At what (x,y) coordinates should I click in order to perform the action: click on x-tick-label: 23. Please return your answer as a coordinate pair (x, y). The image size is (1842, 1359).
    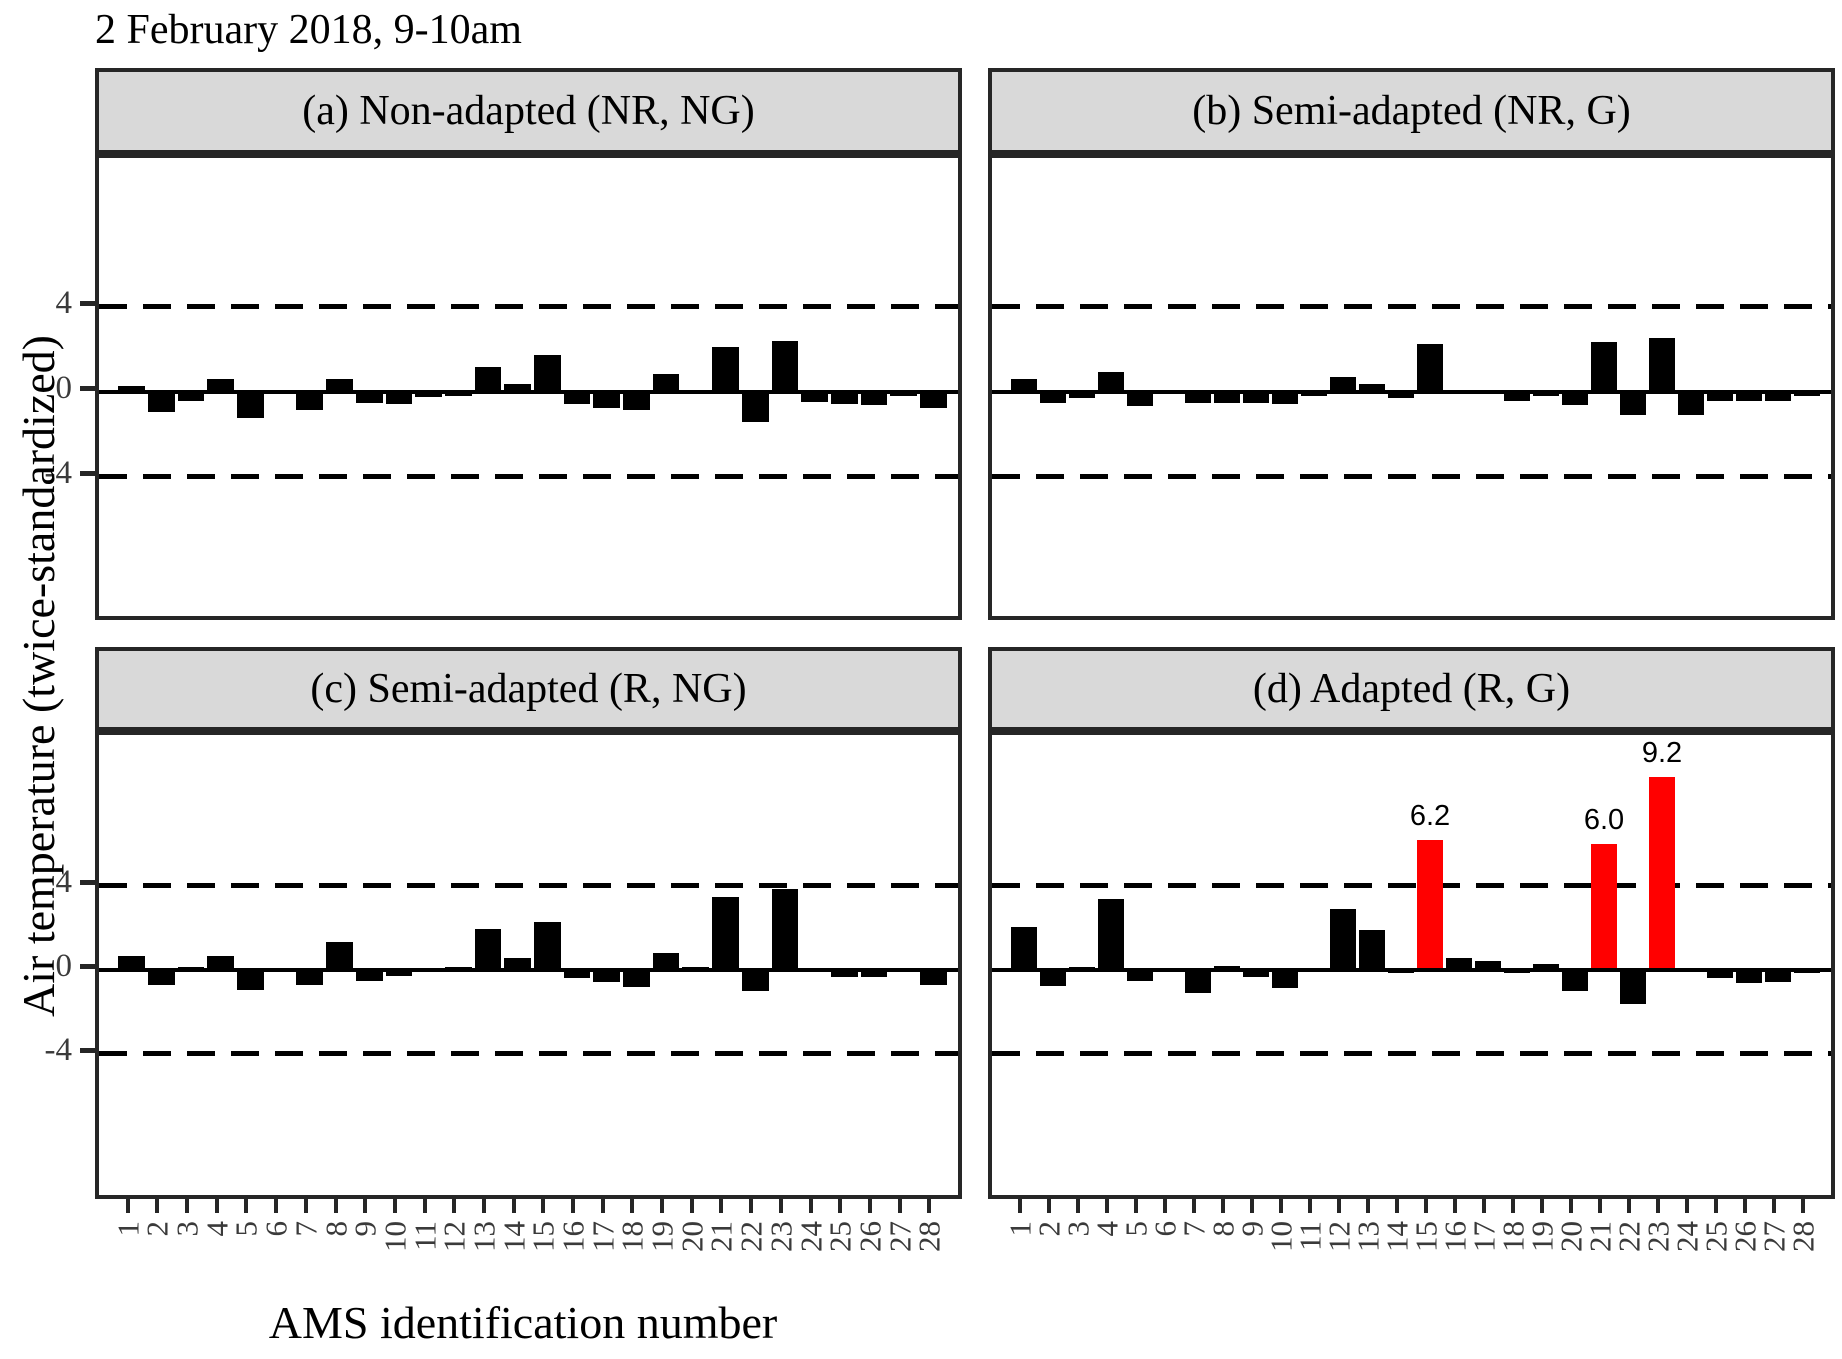
    Looking at the image, I should click on (781, 1236).